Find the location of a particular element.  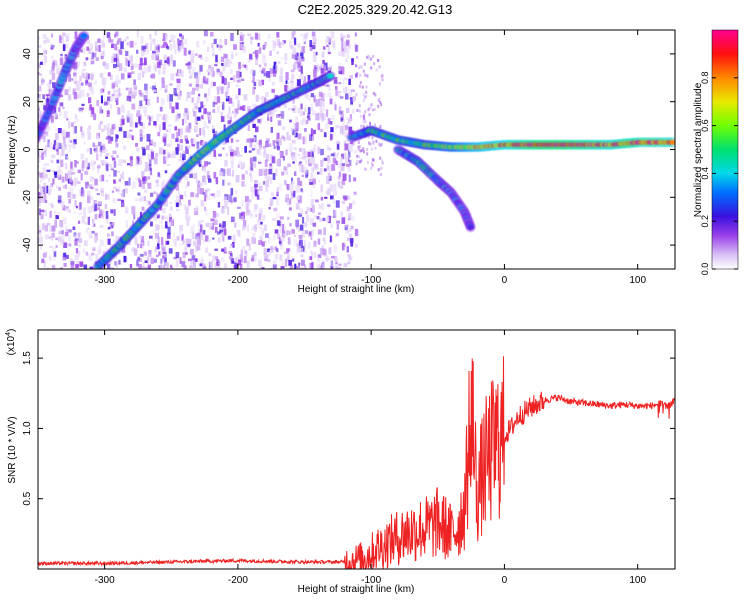

snr-y-multiplier: (x104) is located at coordinates (11, 342).